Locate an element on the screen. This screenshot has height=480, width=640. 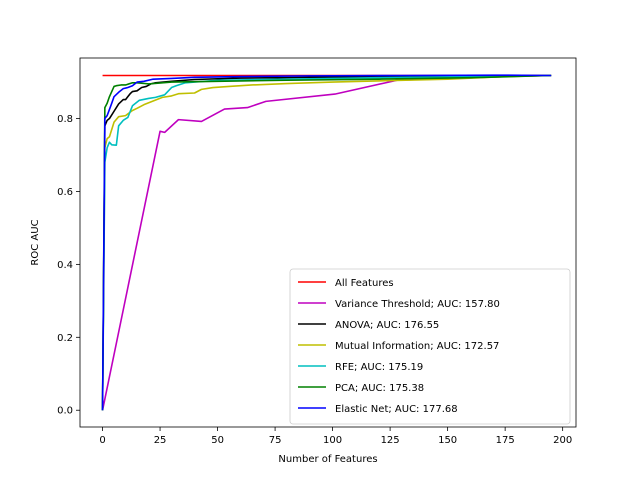
legend-label: Mutual Information; AUC: 172.57 is located at coordinates (417, 346).